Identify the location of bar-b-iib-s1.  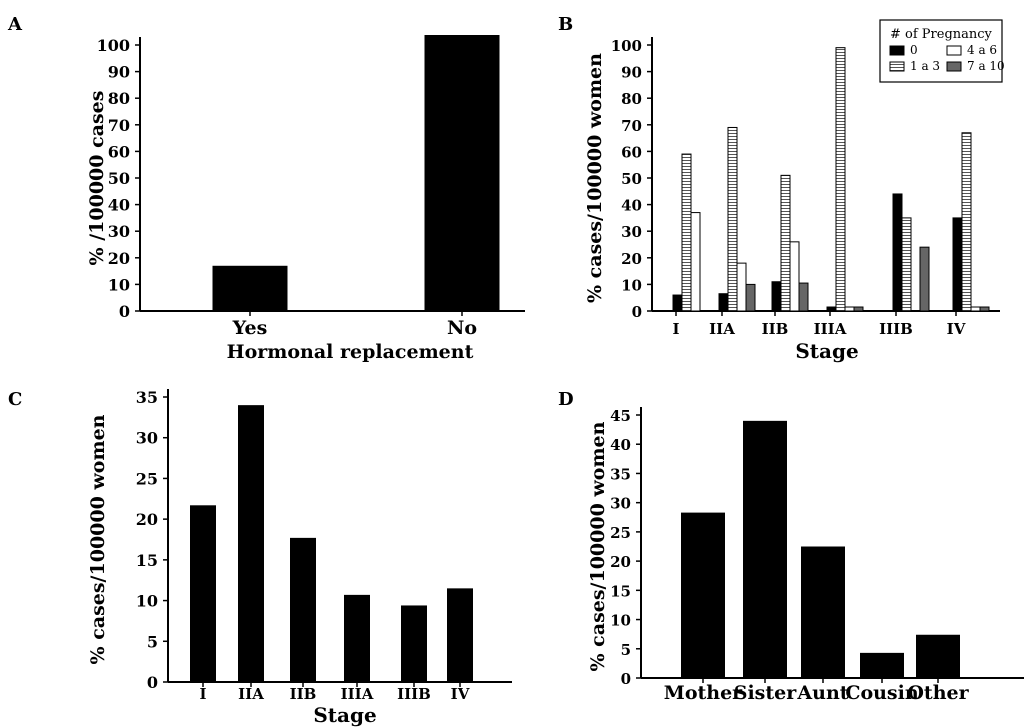
(785, 243).